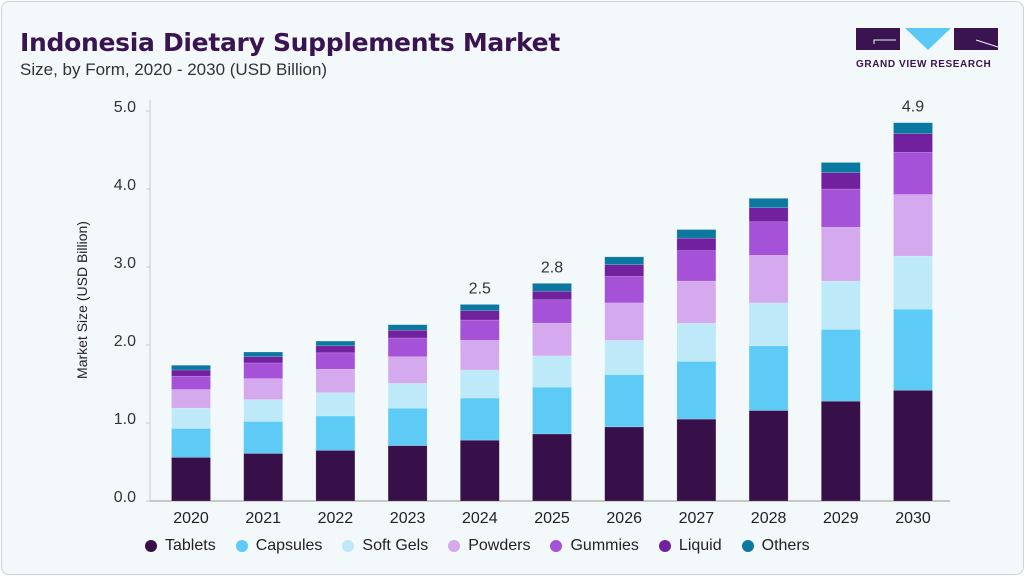  Describe the element at coordinates (335, 349) in the screenshot. I see `bar-segment-liquid-2022` at that location.